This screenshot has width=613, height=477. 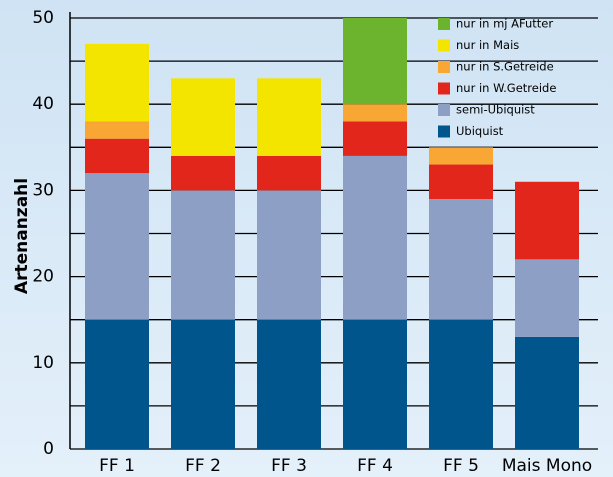 What do you see at coordinates (43, 104) in the screenshot?
I see `y-tick-label: 40` at bounding box center [43, 104].